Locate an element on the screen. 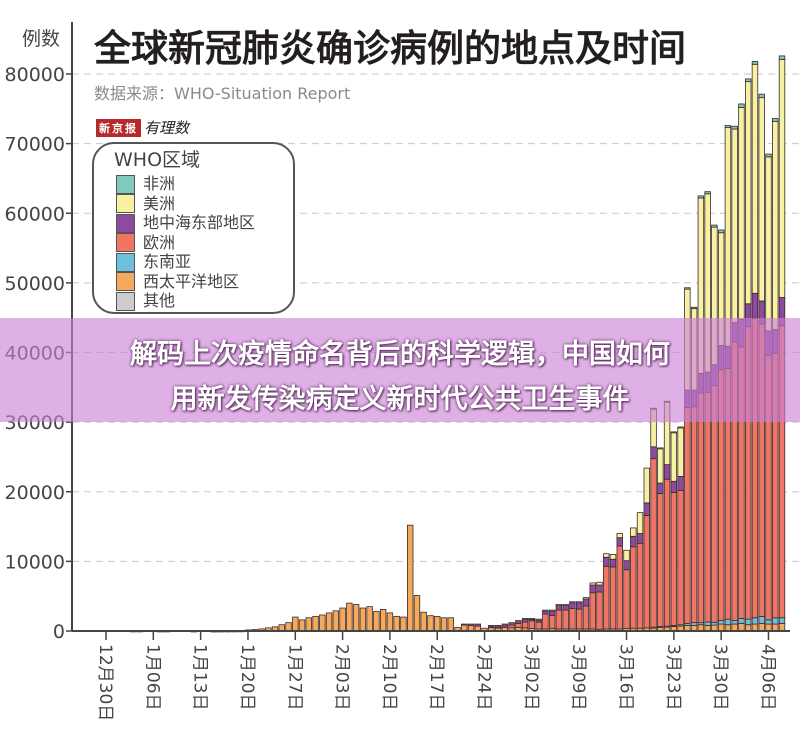 The height and width of the screenshot is (744, 800). legend-item: 西太平洋地区 is located at coordinates (177, 282).